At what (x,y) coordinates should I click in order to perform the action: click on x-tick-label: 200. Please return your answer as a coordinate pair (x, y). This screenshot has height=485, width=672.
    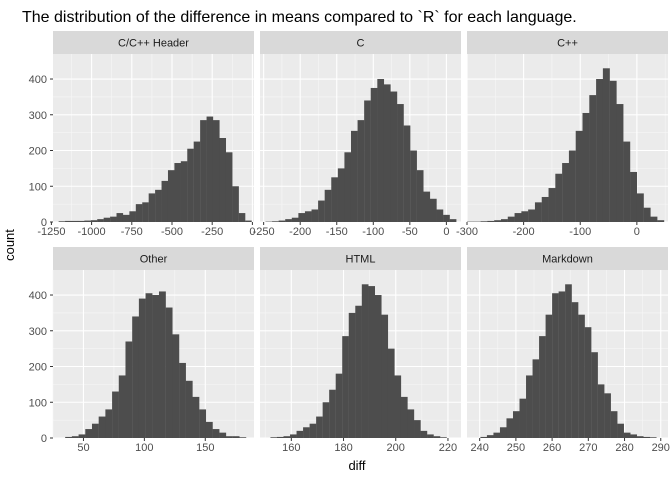
    Looking at the image, I should click on (396, 448).